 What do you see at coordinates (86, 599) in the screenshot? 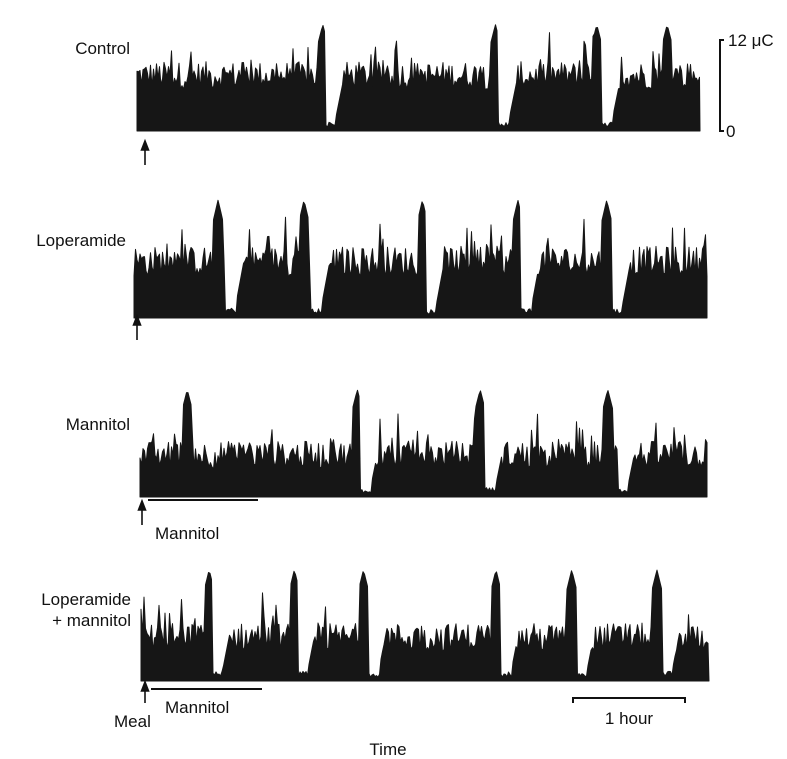
I see `panel-label-loperamide-mannitol-line1: Loperamide` at bounding box center [86, 599].